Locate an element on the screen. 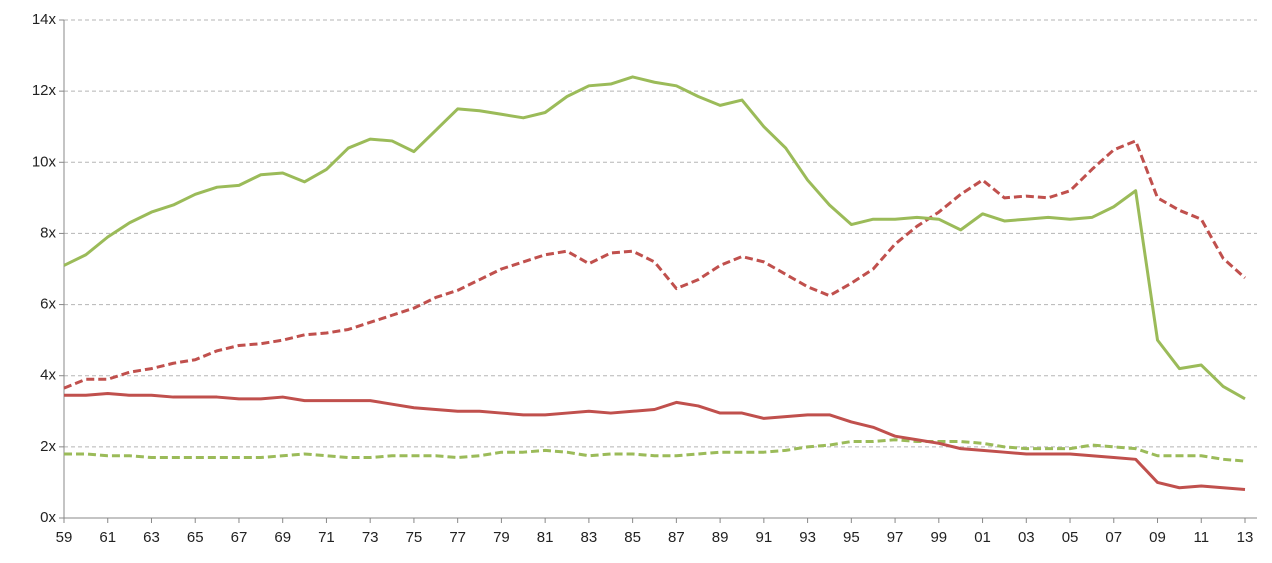 Image resolution: width=1272 pixels, height=563 pixels. x-tick-label: 03 is located at coordinates (1026, 537).